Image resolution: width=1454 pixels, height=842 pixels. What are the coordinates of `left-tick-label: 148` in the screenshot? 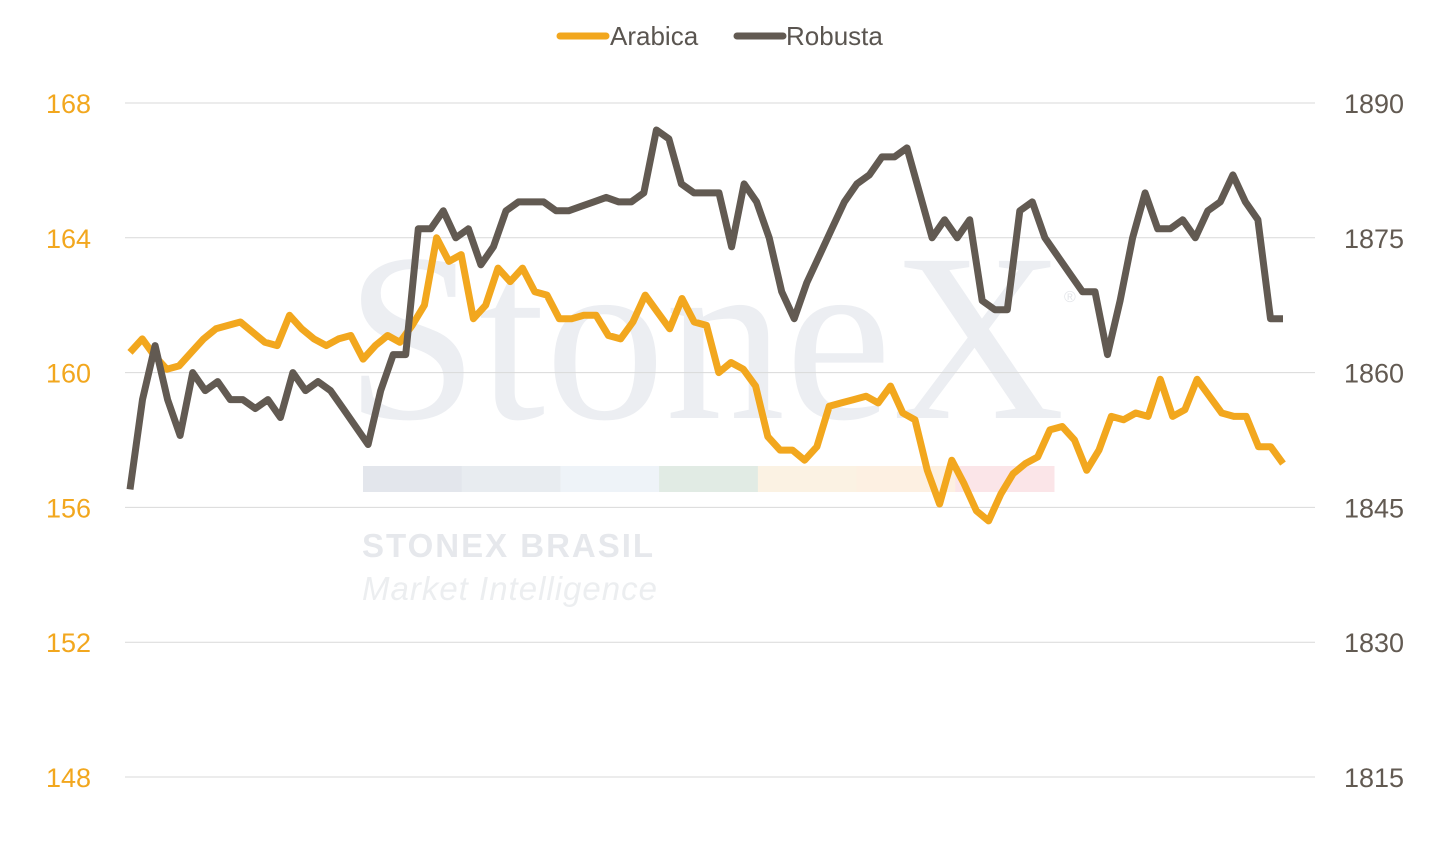 It's located at (68, 778).